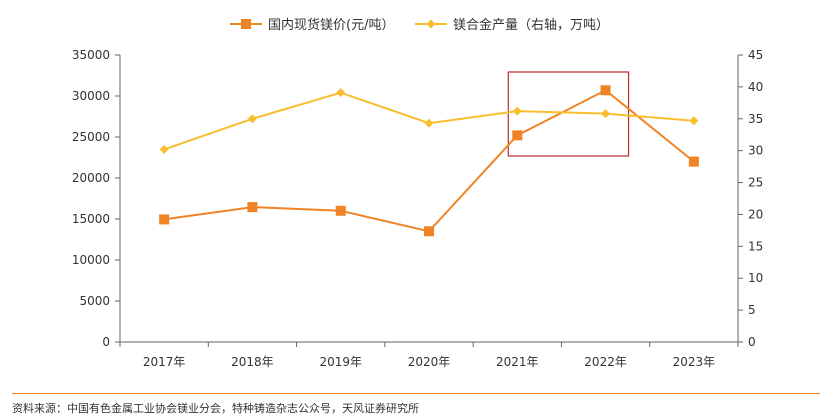 Image resolution: width=828 pixels, height=416 pixels. What do you see at coordinates (246, 24) in the screenshot?
I see `legend-marker-square` at bounding box center [246, 24].